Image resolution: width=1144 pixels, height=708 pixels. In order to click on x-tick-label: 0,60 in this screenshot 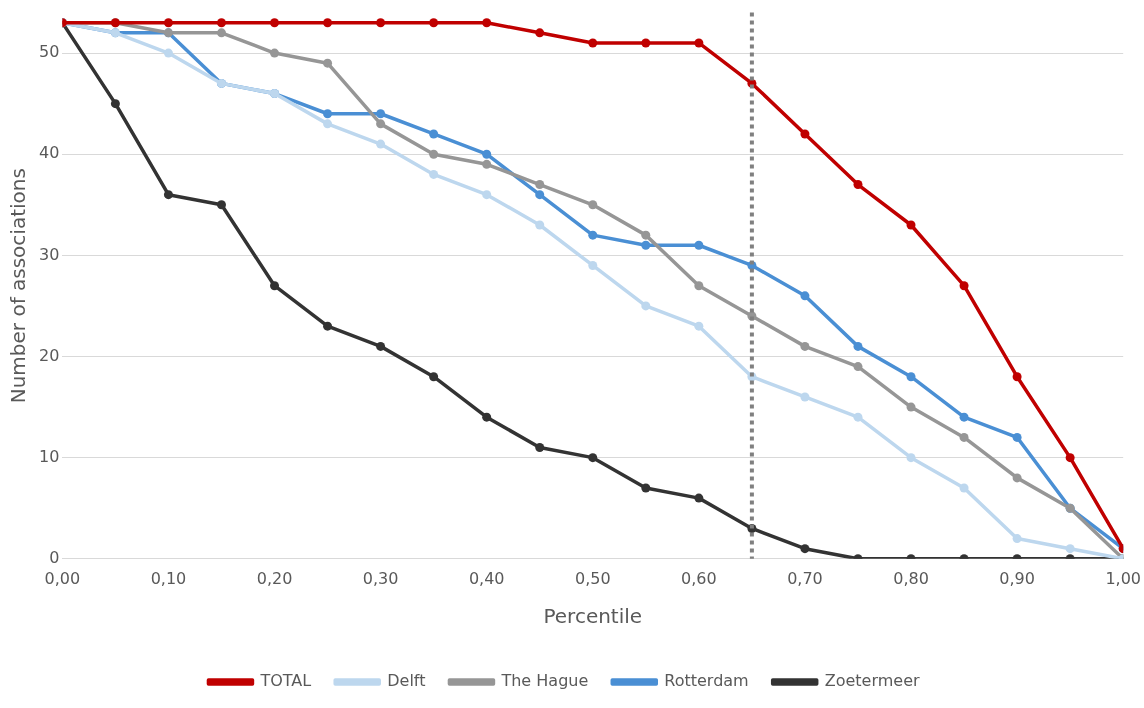, I will do `click(699, 578)`.